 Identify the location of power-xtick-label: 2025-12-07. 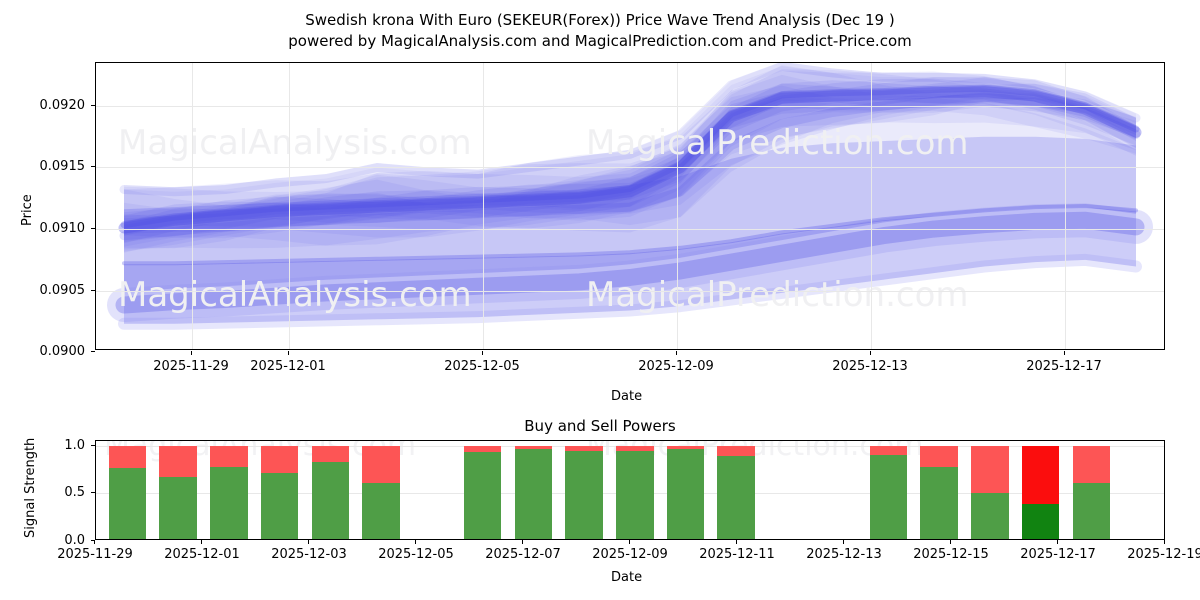
(523, 554).